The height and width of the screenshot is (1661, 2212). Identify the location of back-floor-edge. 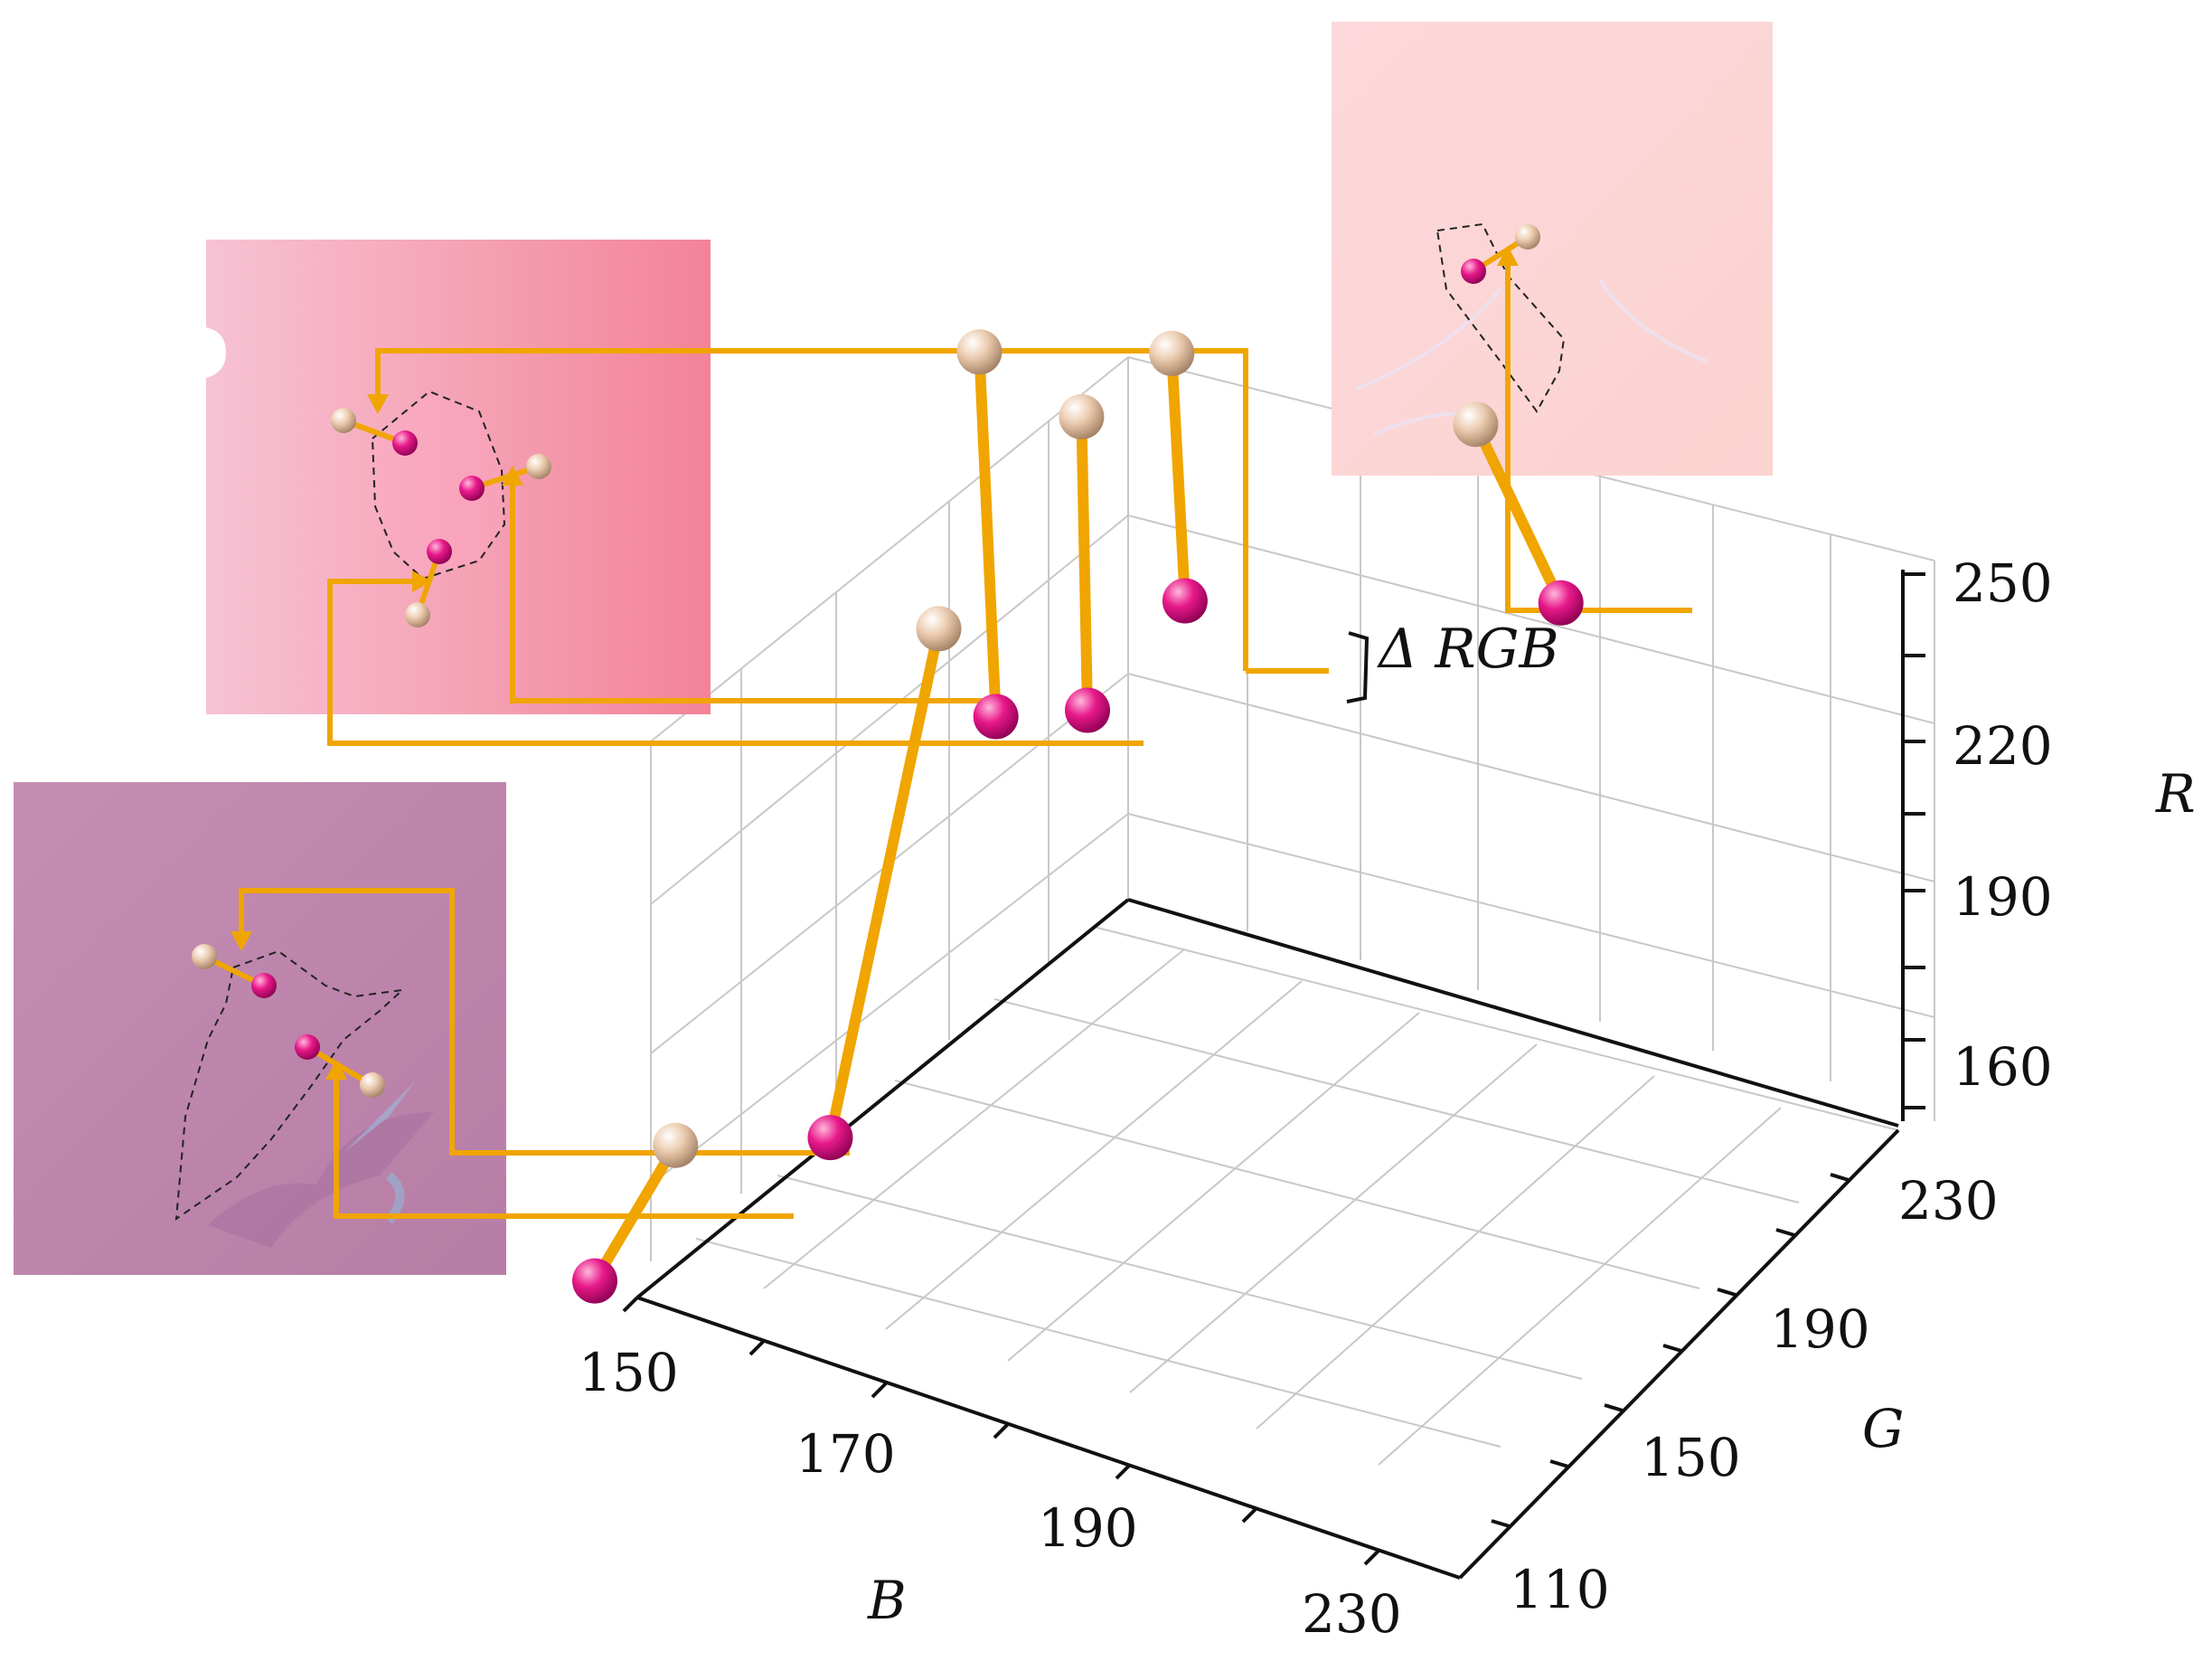
(1513, 1013).